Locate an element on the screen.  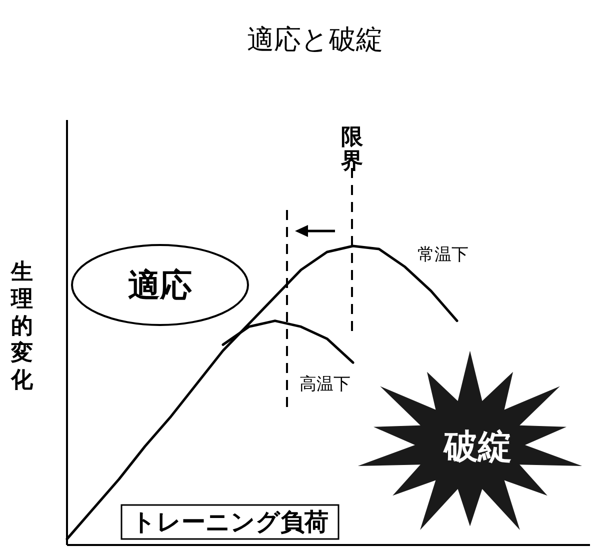
text: 限界 is located at coordinates (352, 149).